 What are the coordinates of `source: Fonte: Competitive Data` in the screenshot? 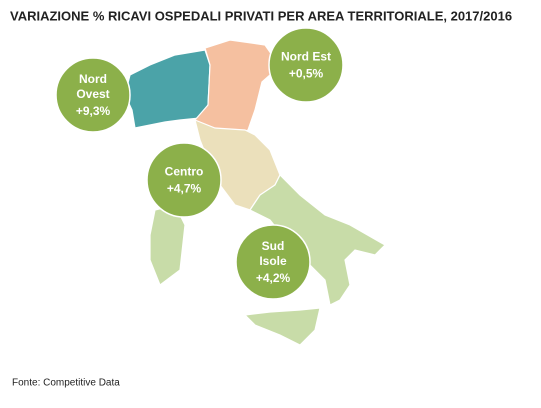 It's located at (66, 383).